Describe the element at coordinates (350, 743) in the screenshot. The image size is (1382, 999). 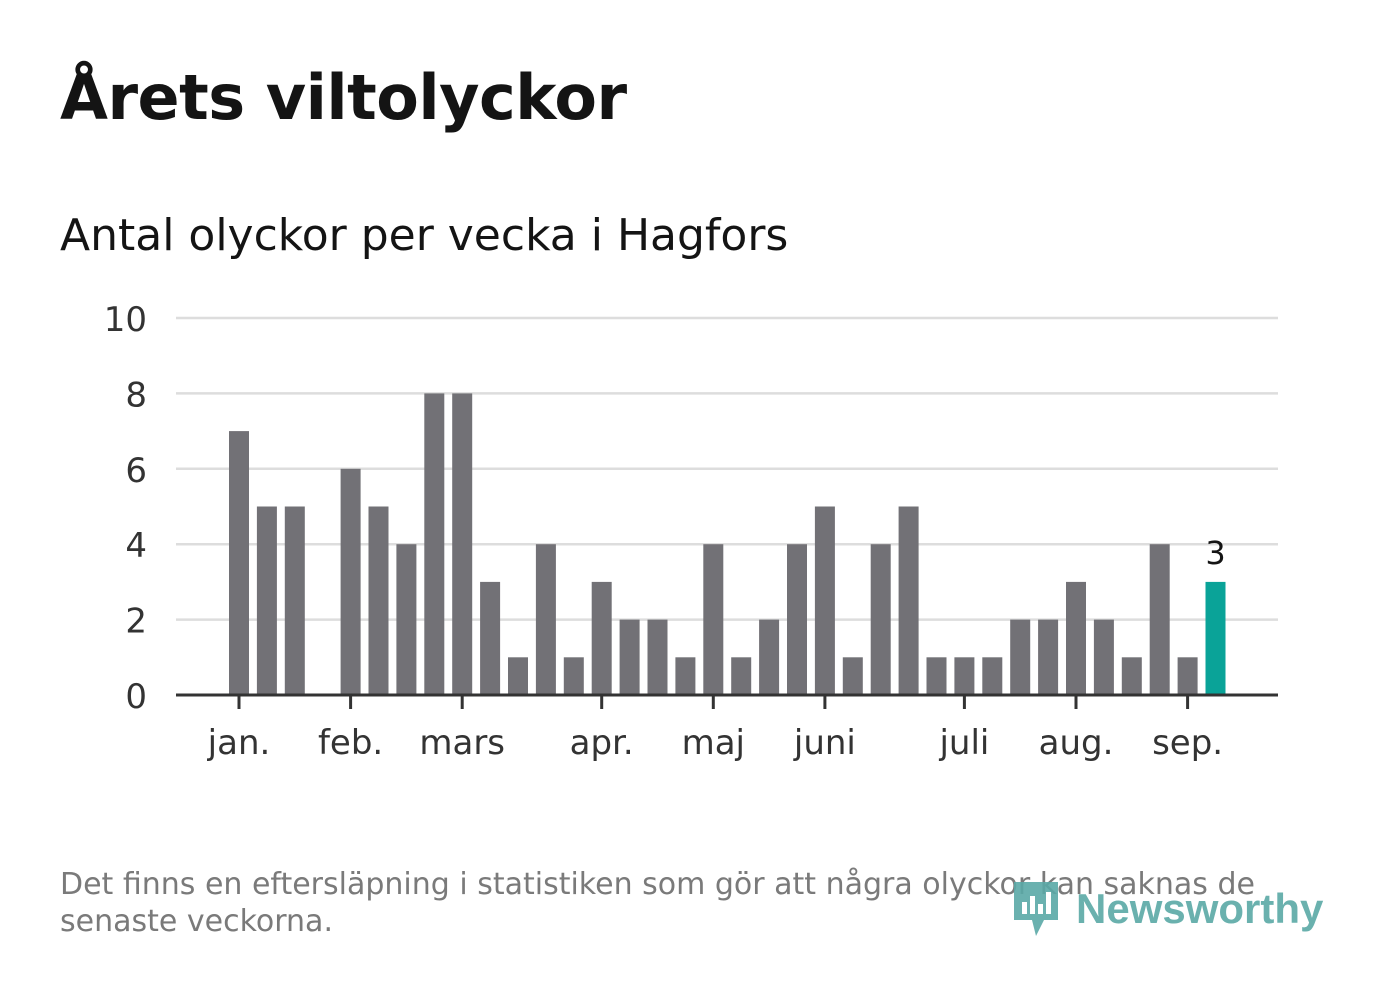
I see `x-tick-label: feb.` at that location.